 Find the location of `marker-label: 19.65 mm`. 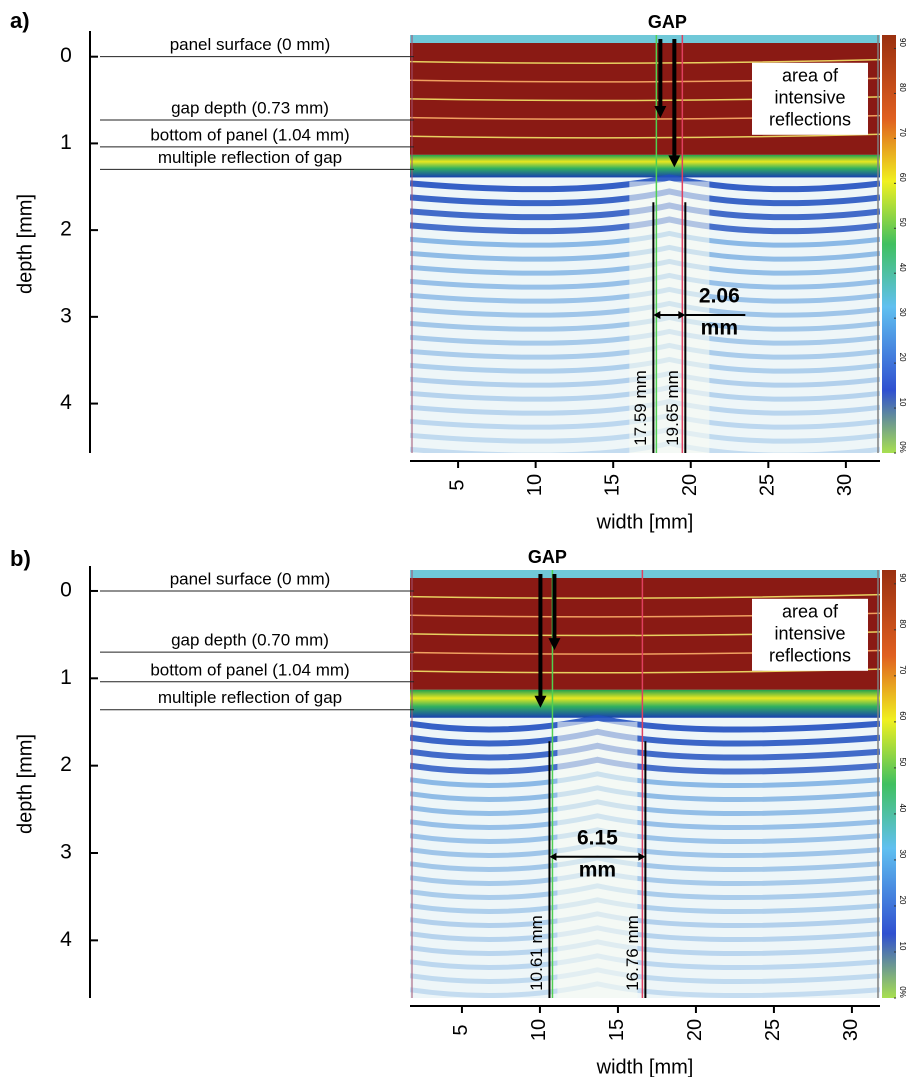

marker-label: 19.65 mm is located at coordinates (672, 408).